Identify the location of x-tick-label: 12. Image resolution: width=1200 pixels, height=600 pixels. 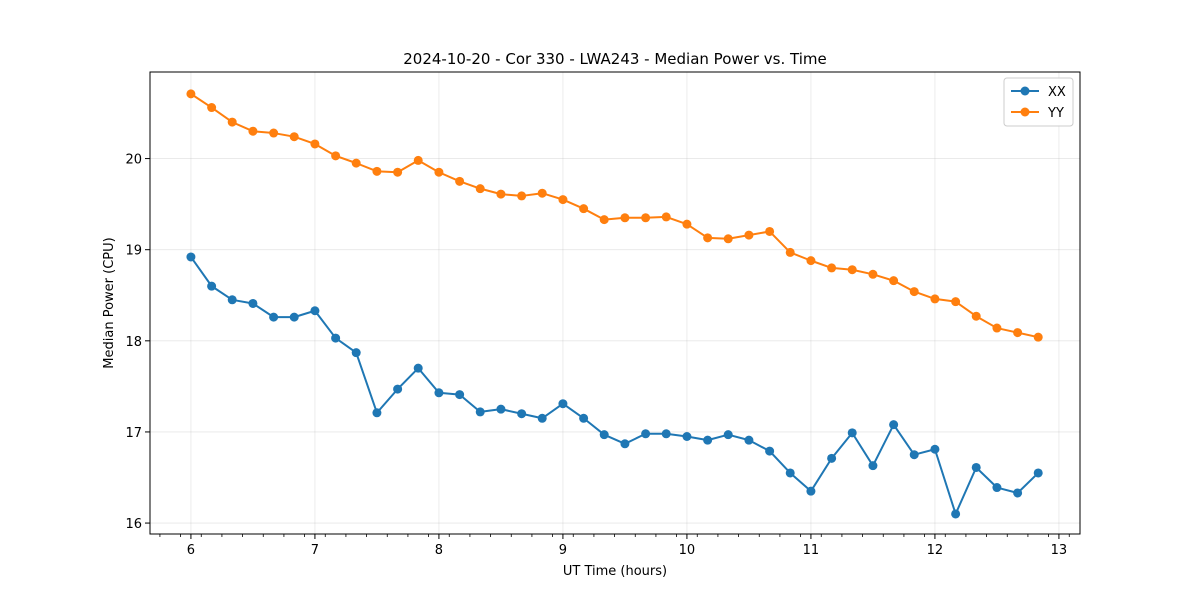
(935, 550).